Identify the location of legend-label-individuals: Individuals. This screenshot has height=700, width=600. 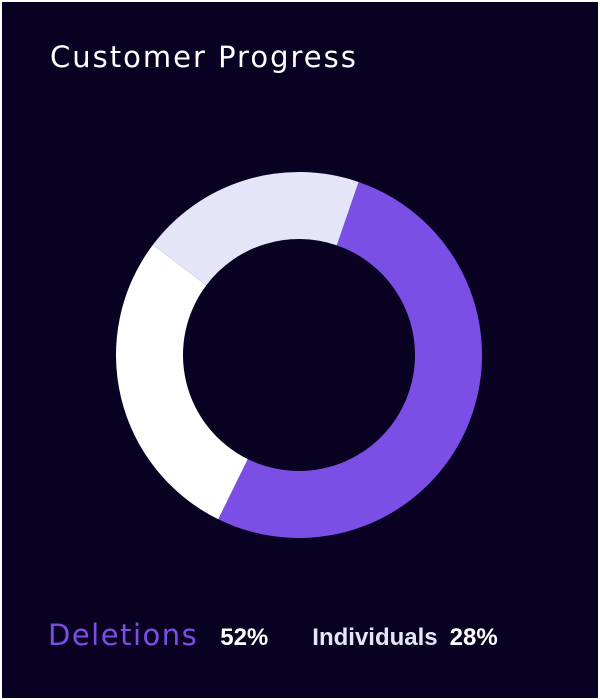
(375, 637).